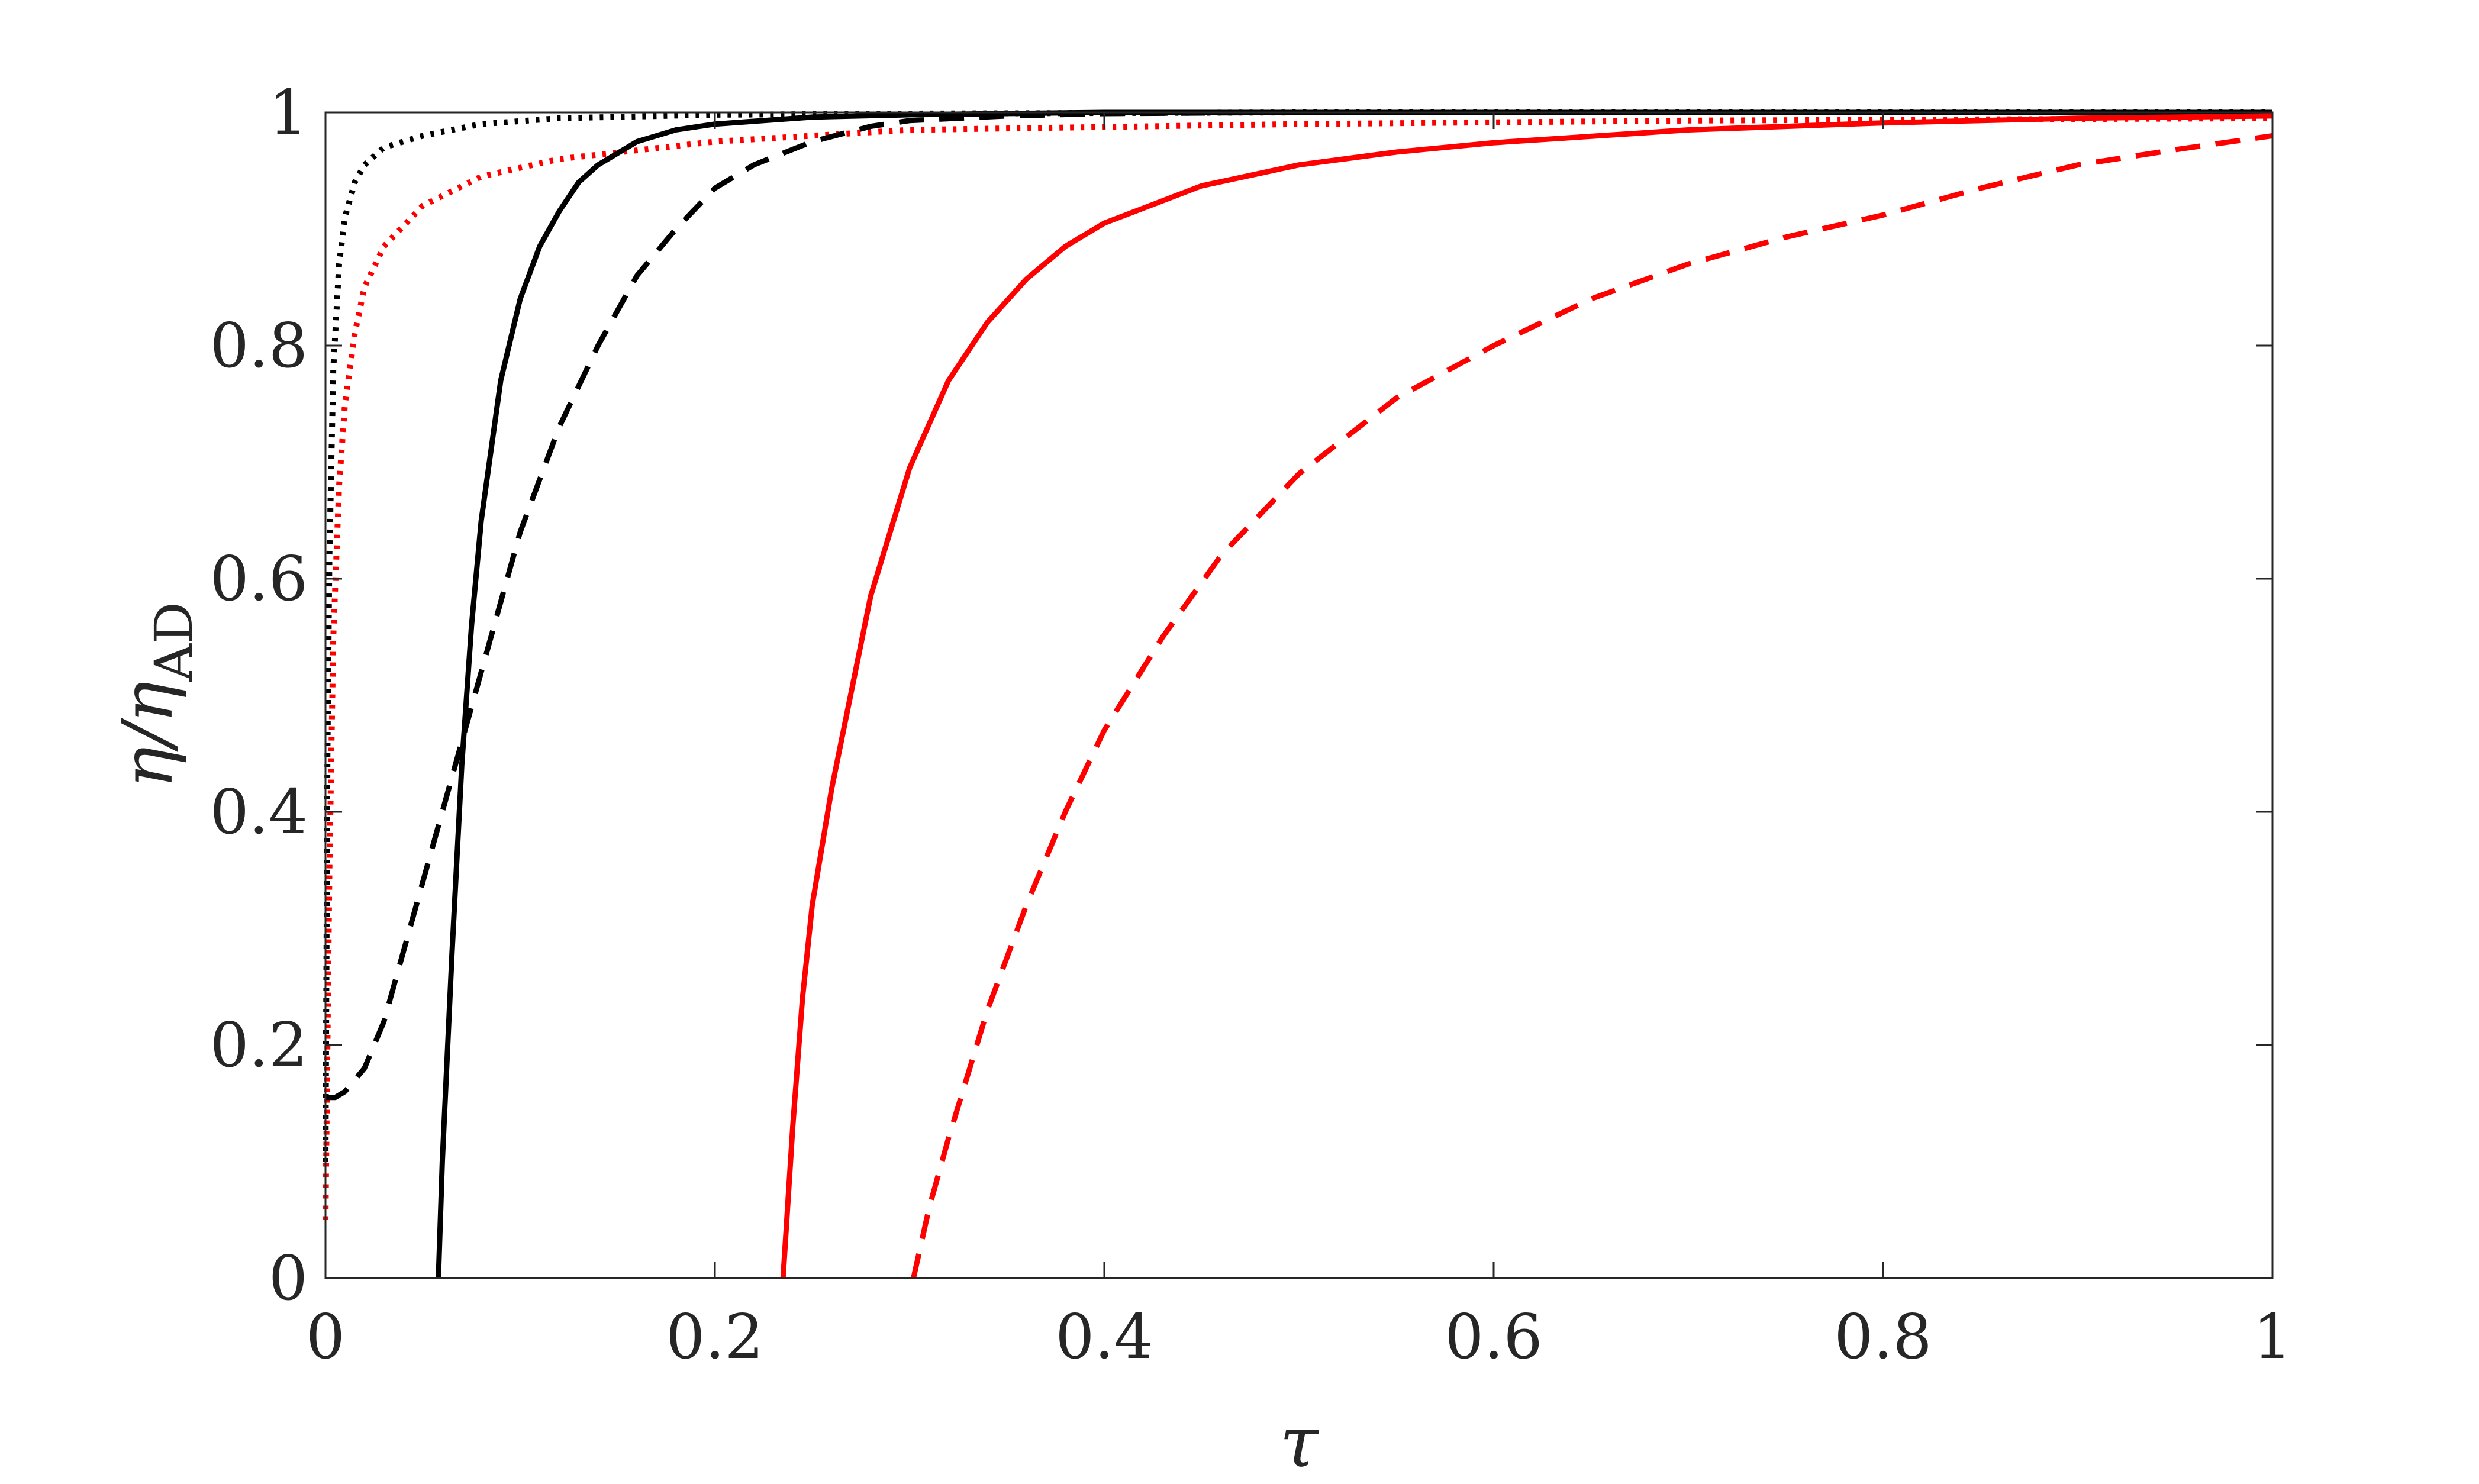 This screenshot has height=1484, width=2479. I want to click on x-axis-label: τ, so click(1299, 1442).